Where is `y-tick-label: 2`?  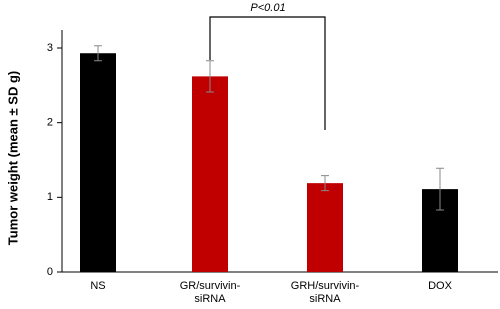
y-tick-label: 2 is located at coordinates (50, 123).